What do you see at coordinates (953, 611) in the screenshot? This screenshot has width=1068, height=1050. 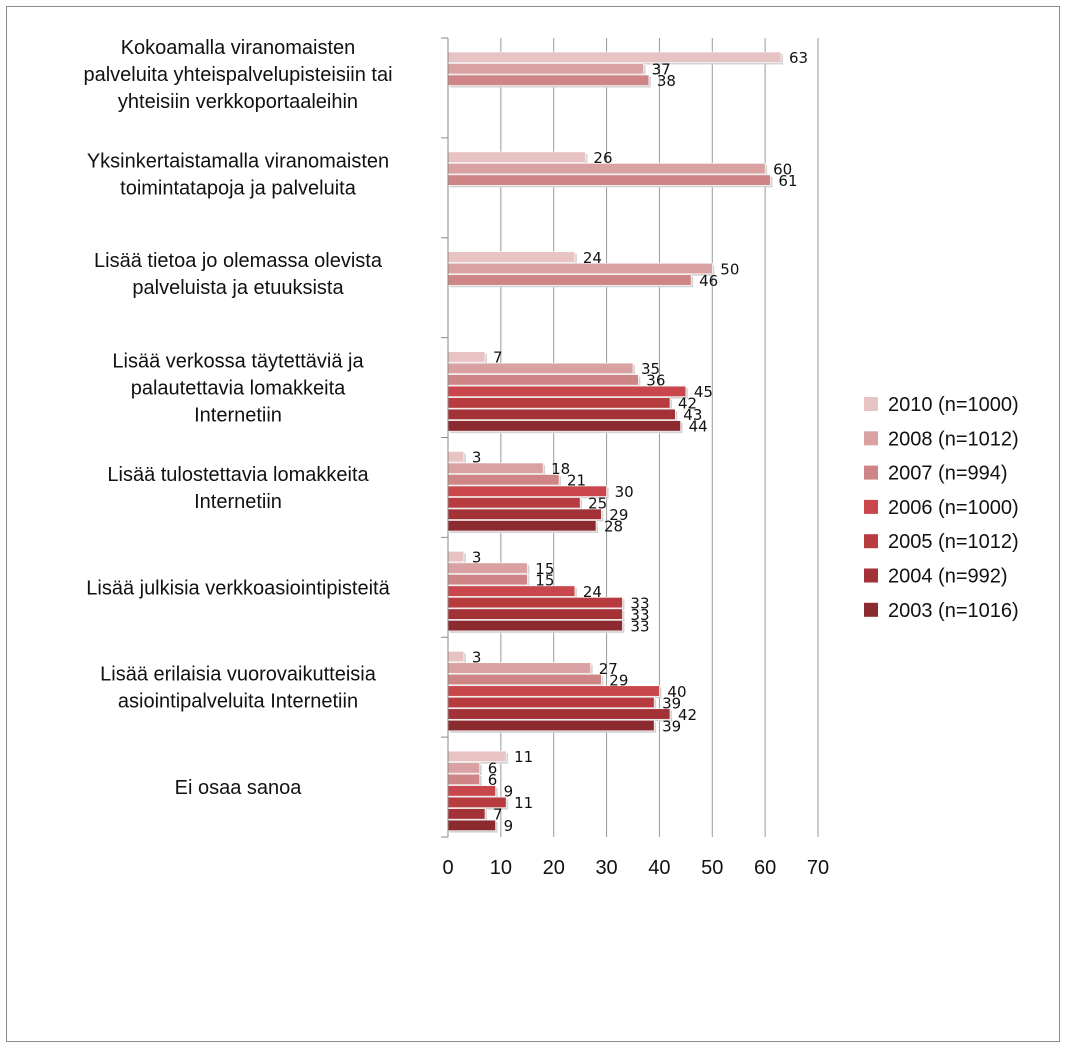 I see `legend-label: 2003 (n=1016)` at bounding box center [953, 611].